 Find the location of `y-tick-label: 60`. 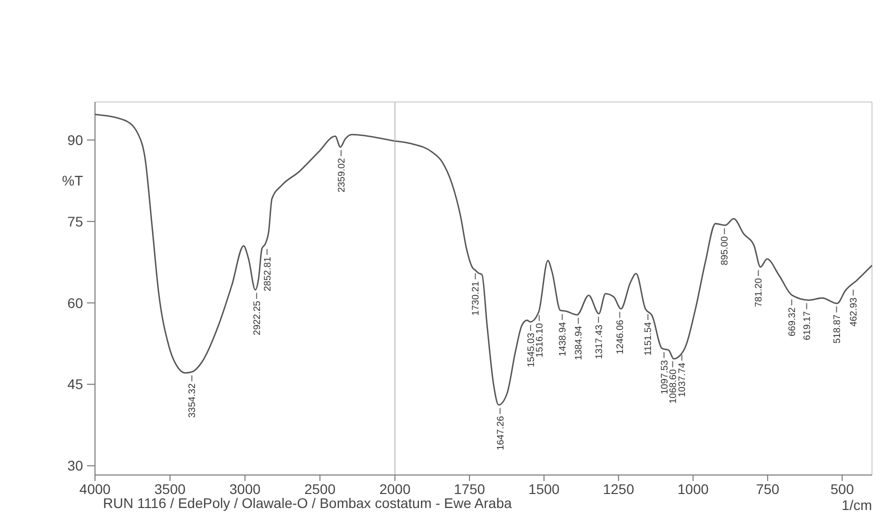

y-tick-label: 60 is located at coordinates (75, 302).